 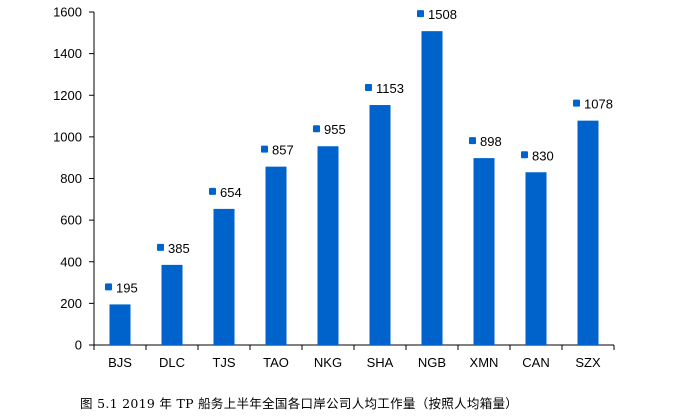 What do you see at coordinates (67, 136) in the screenshot?
I see `y-tick-label: 1000` at bounding box center [67, 136].